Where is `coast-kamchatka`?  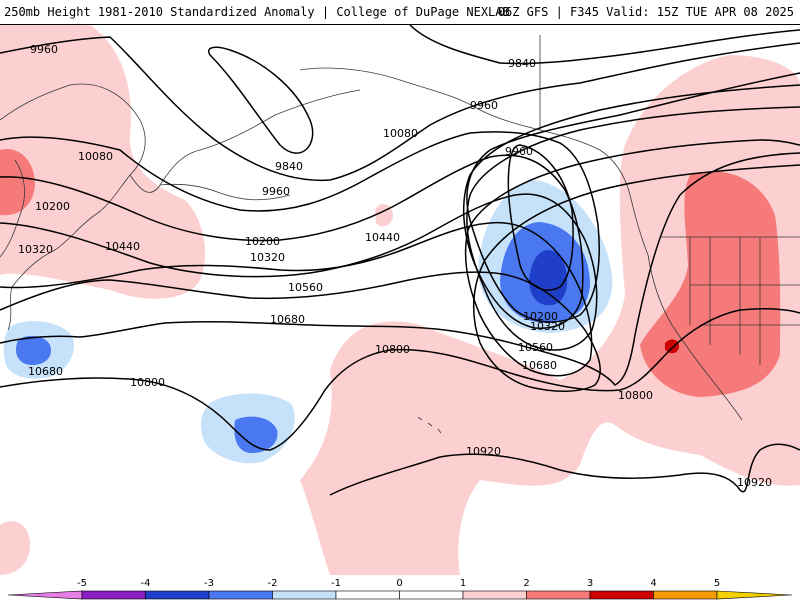
coast-kamchatka is located at coordinates (245, 141).